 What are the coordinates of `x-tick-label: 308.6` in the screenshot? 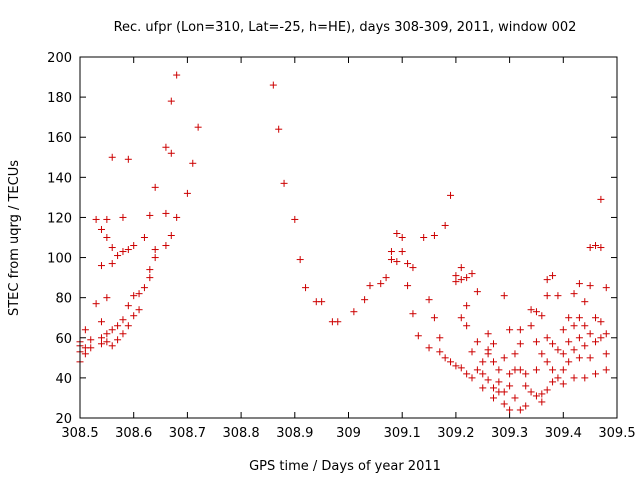 It's located at (133, 433).